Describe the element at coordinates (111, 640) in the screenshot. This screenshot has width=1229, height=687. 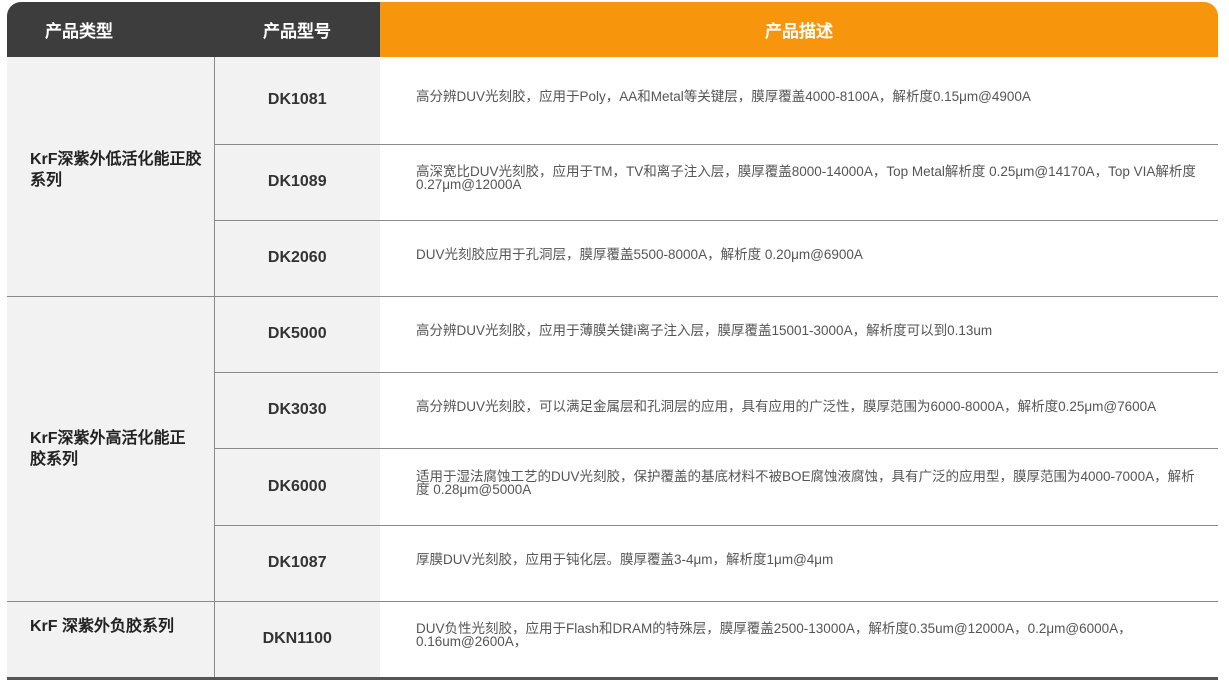
I see `category-cell: KrF 深紫外负胶系列` at that location.